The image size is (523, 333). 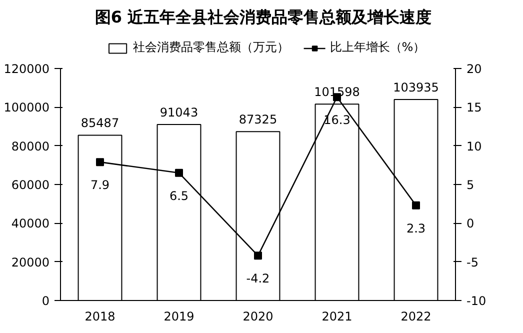 What do you see at coordinates (378, 47) in the screenshot?
I see `legend-label: 比上年增长（%）` at bounding box center [378, 47].